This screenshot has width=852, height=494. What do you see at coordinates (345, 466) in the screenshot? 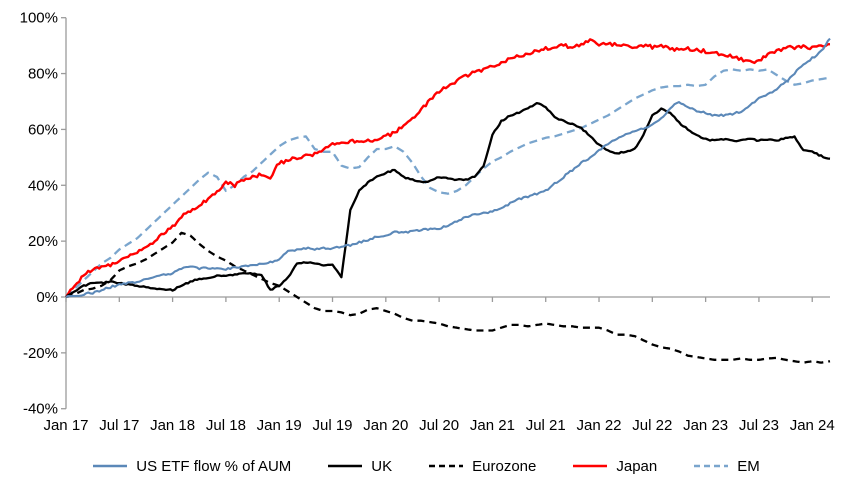
I see `legend-line-sample-uk` at bounding box center [345, 466].